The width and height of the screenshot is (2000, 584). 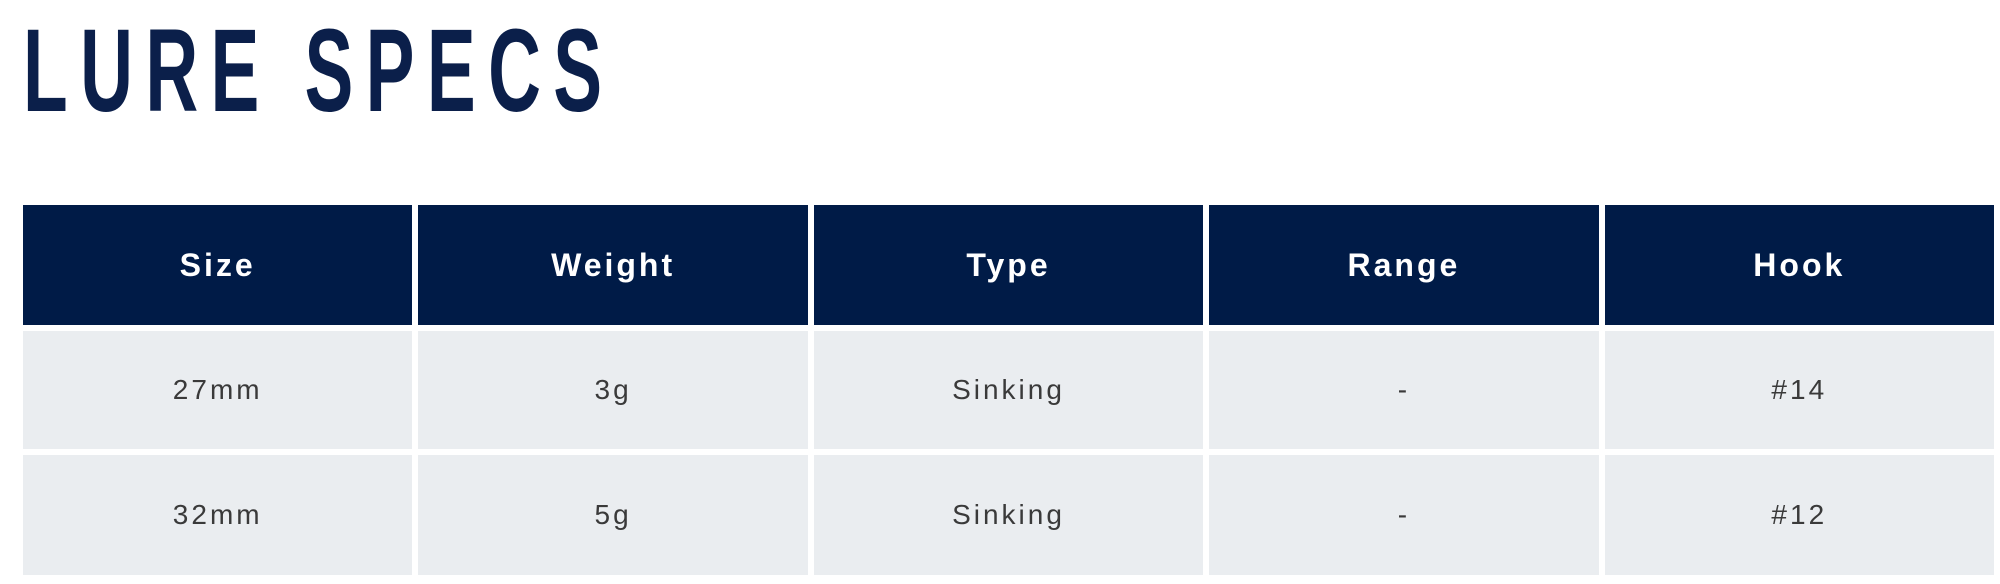 What do you see at coordinates (1008, 265) in the screenshot?
I see `header-type: Type` at bounding box center [1008, 265].